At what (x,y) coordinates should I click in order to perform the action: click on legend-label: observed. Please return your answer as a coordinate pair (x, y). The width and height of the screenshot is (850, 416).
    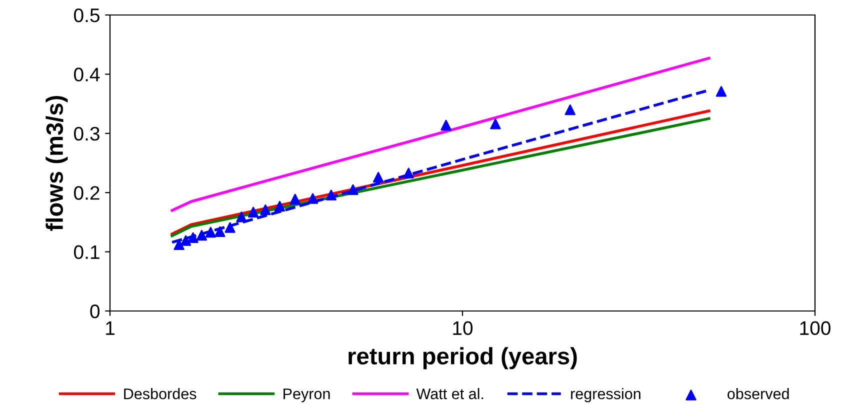
    Looking at the image, I should click on (758, 394).